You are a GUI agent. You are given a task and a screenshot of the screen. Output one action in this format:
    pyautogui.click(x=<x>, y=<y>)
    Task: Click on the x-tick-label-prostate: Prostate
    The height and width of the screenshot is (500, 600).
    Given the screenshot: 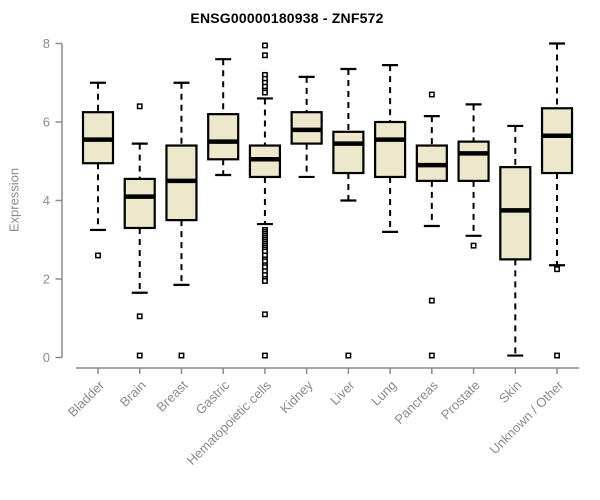 What is the action you would take?
    pyautogui.click(x=460, y=400)
    